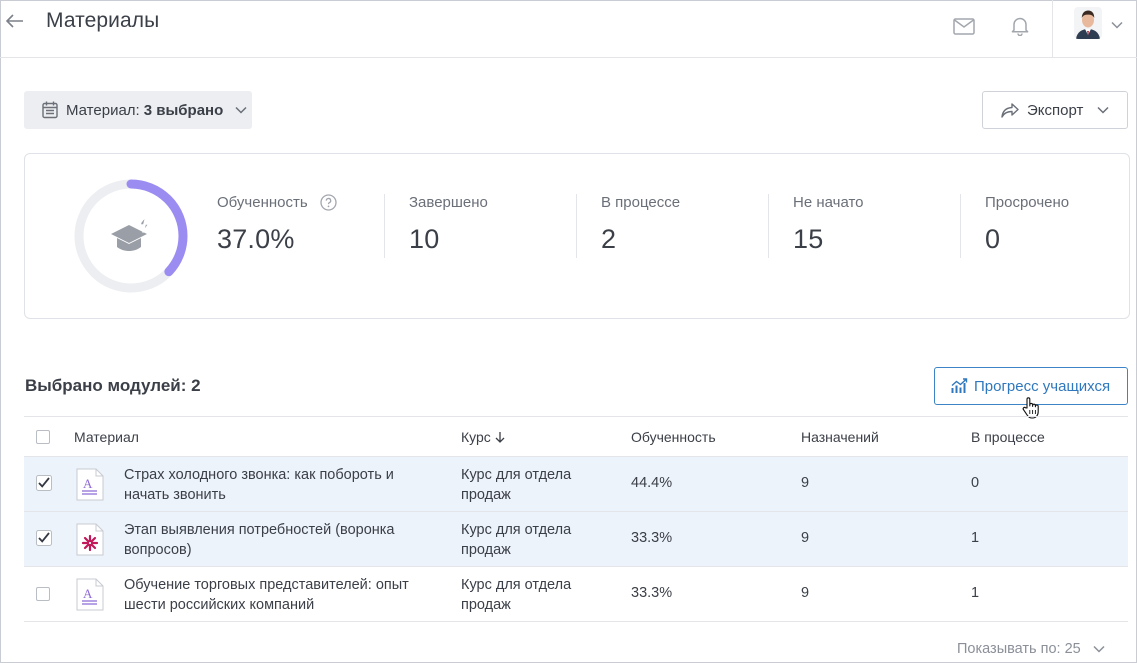 The width and height of the screenshot is (1137, 663). I want to click on proficiency-donut, so click(131, 236).